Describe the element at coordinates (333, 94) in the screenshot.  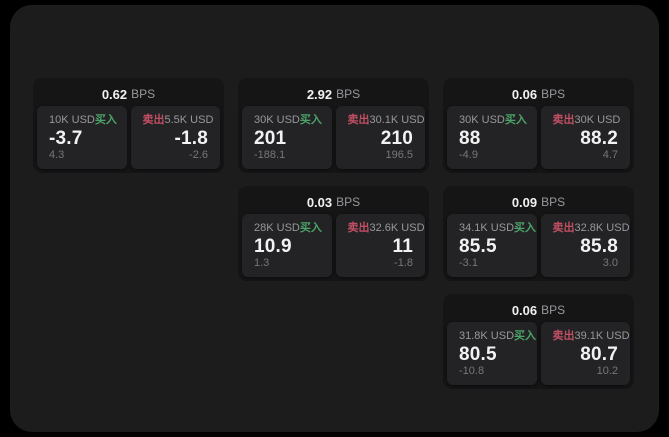
I see `bps-header: 2.92 BPS` at that location.